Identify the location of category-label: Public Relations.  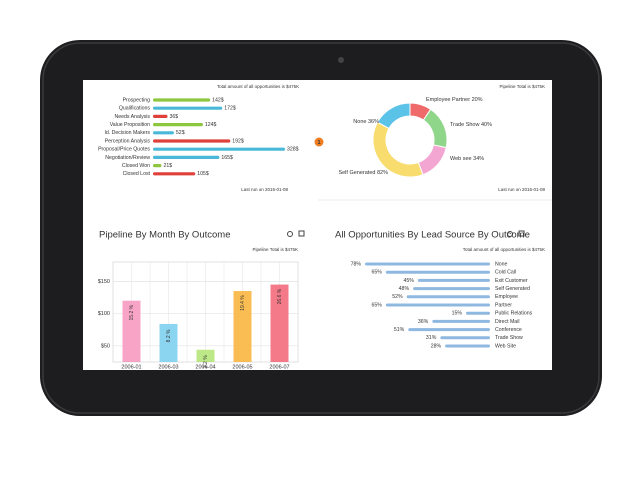
(514, 314).